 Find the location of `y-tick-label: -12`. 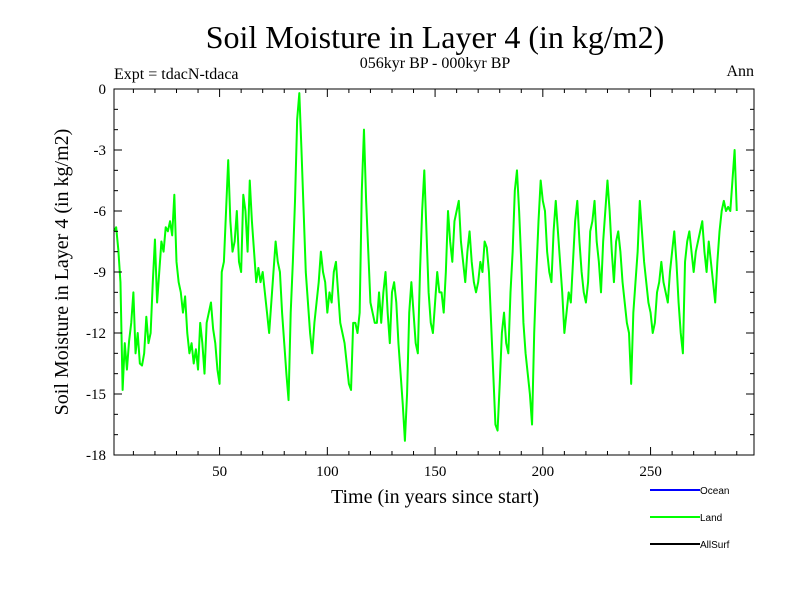

y-tick-label: -12 is located at coordinates (96, 334).